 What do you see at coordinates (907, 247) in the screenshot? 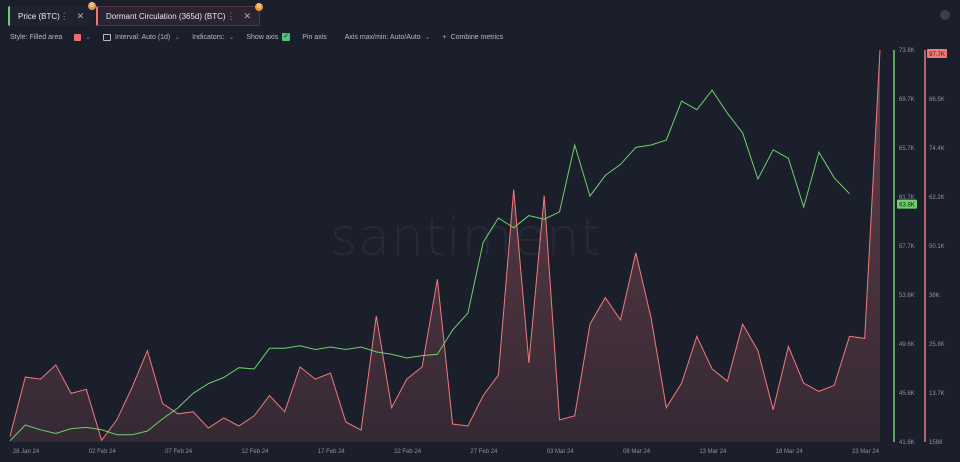
I see `price-tick-label: 57.7K` at bounding box center [907, 247].